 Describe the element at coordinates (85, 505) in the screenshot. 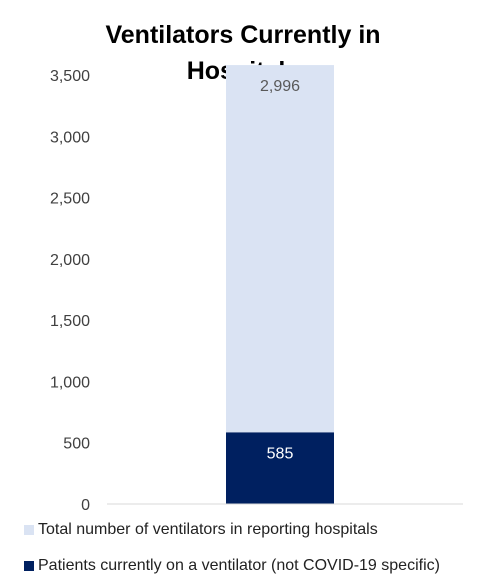

I see `y-tick-label: 0` at that location.